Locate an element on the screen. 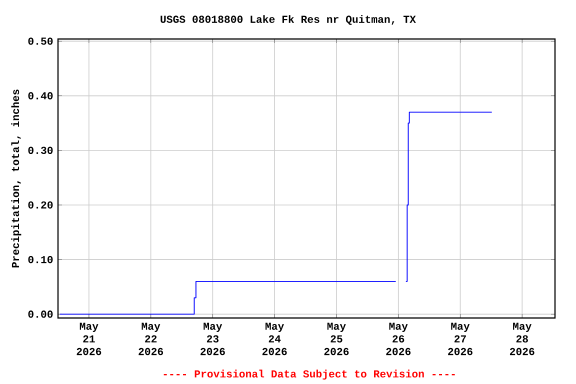 The height and width of the screenshot is (384, 576). x-tick-label: May 25 2026 is located at coordinates (336, 339).